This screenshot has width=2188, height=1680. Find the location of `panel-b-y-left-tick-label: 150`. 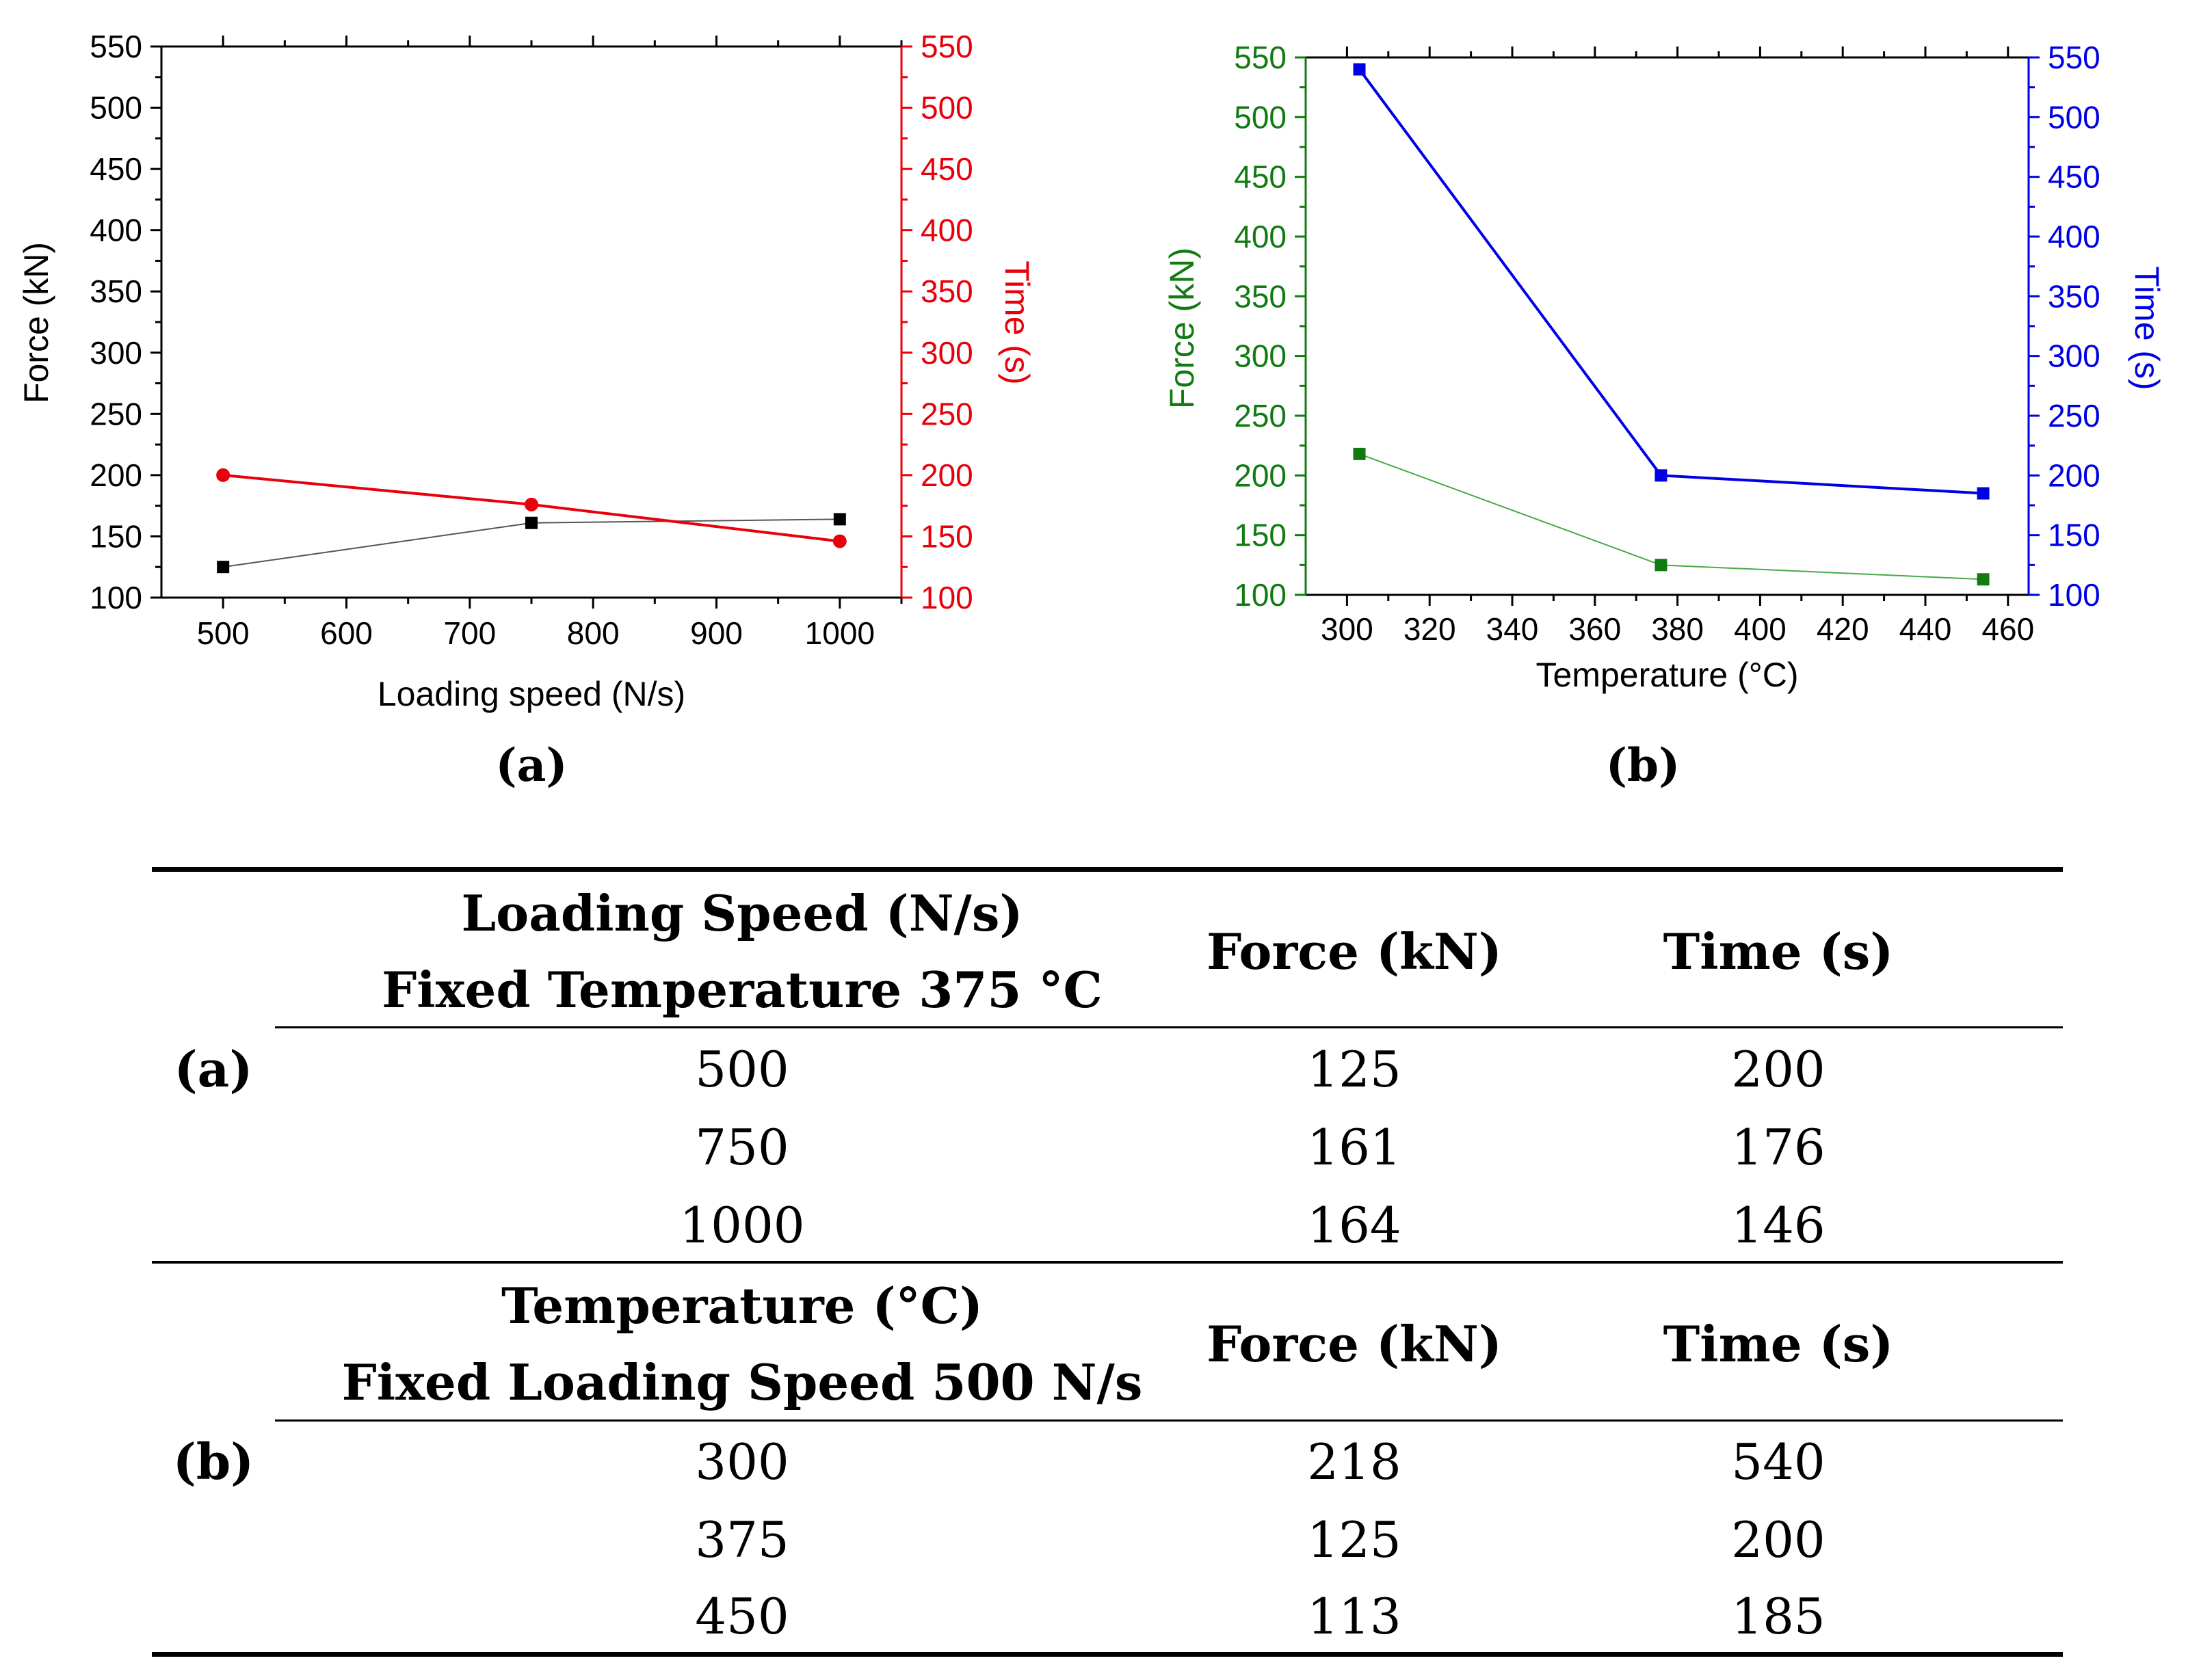

panel-b-y-left-tick-label: 150 is located at coordinates (1260, 535).